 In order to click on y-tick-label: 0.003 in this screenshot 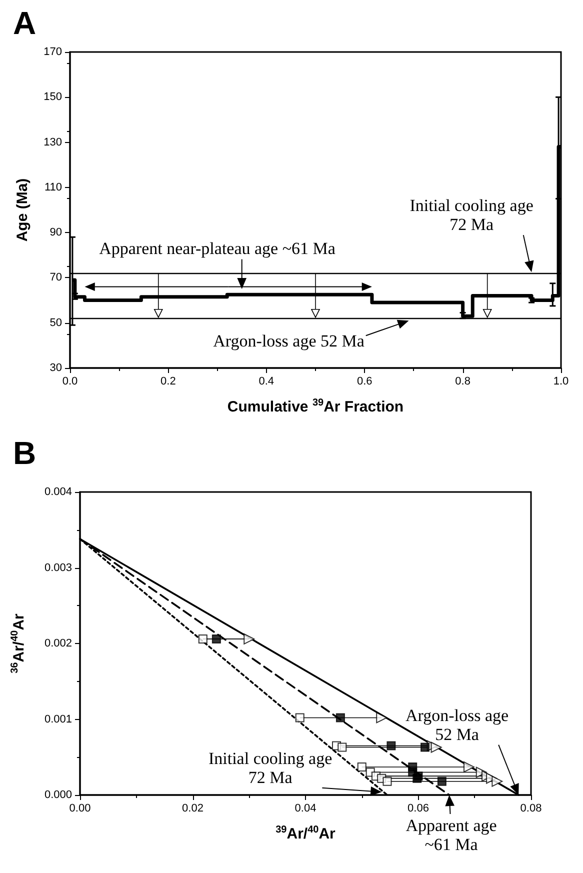, I will do `click(58, 568)`.